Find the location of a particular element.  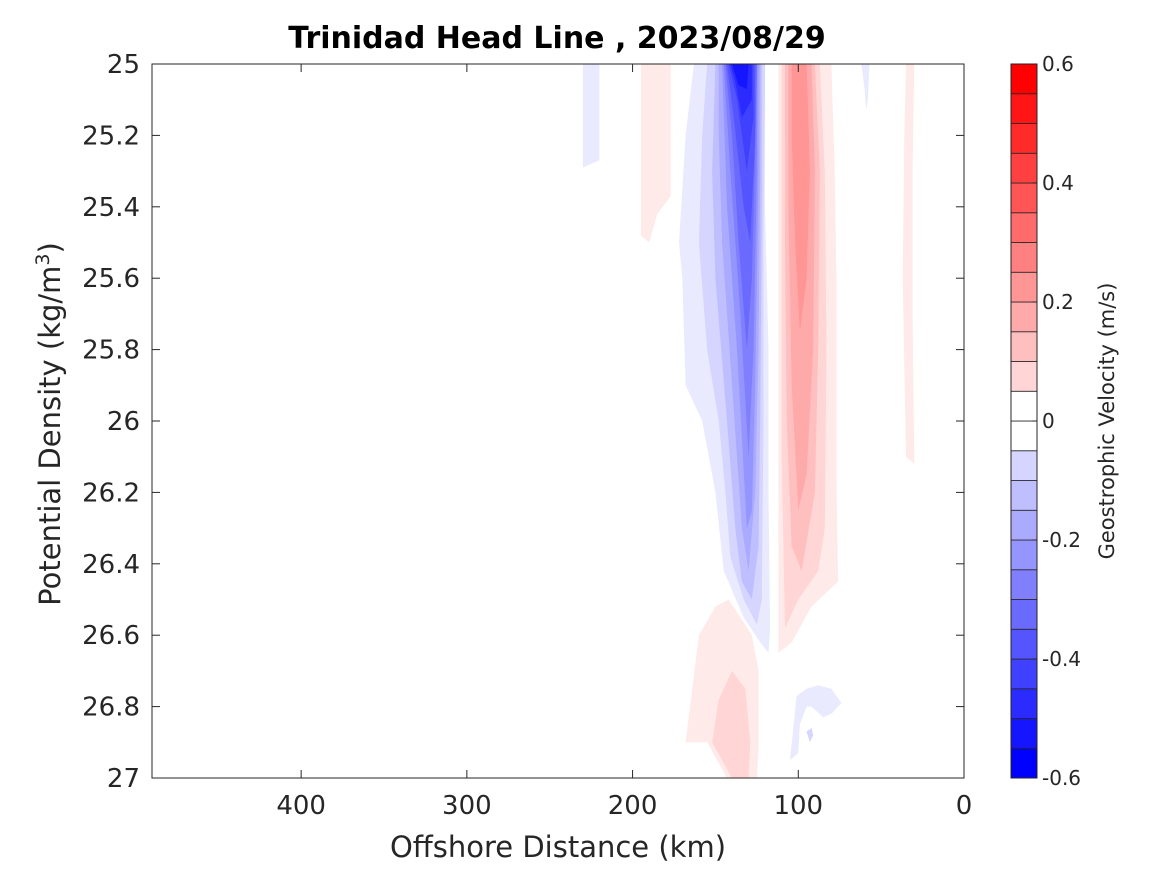

y-axis-label-superscript: 3 is located at coordinates (43, 259).